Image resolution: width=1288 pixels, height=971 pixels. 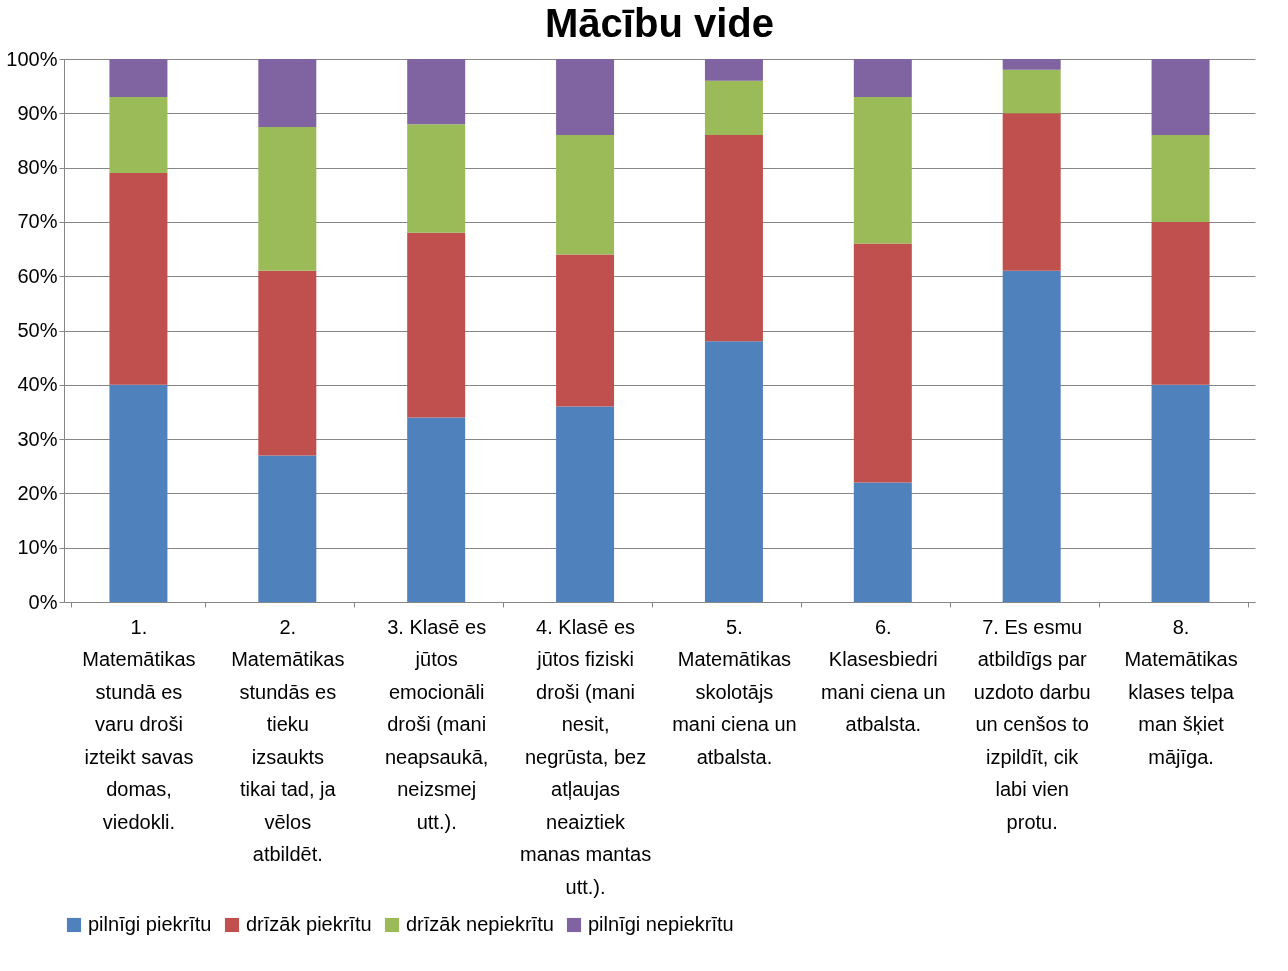 I want to click on legend-label: pilnīgi nepiekrītu, so click(x=661, y=924).